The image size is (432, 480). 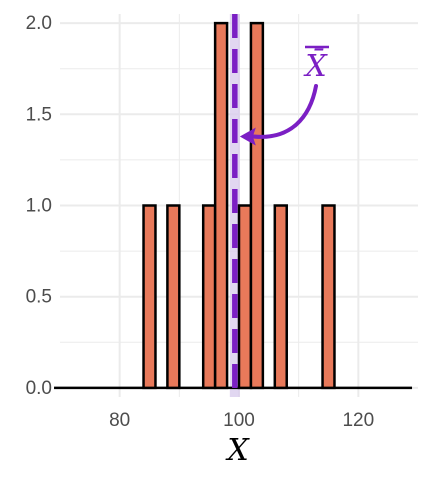 What do you see at coordinates (119, 420) in the screenshot?
I see `x-tick-label: 80` at bounding box center [119, 420].